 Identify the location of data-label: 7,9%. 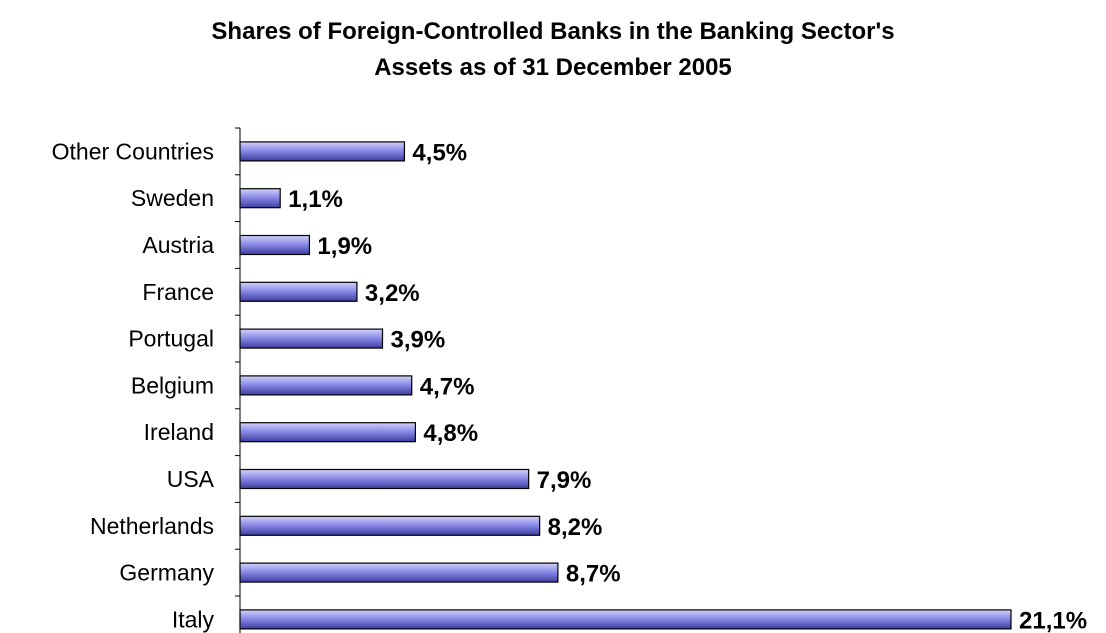
(564, 480).